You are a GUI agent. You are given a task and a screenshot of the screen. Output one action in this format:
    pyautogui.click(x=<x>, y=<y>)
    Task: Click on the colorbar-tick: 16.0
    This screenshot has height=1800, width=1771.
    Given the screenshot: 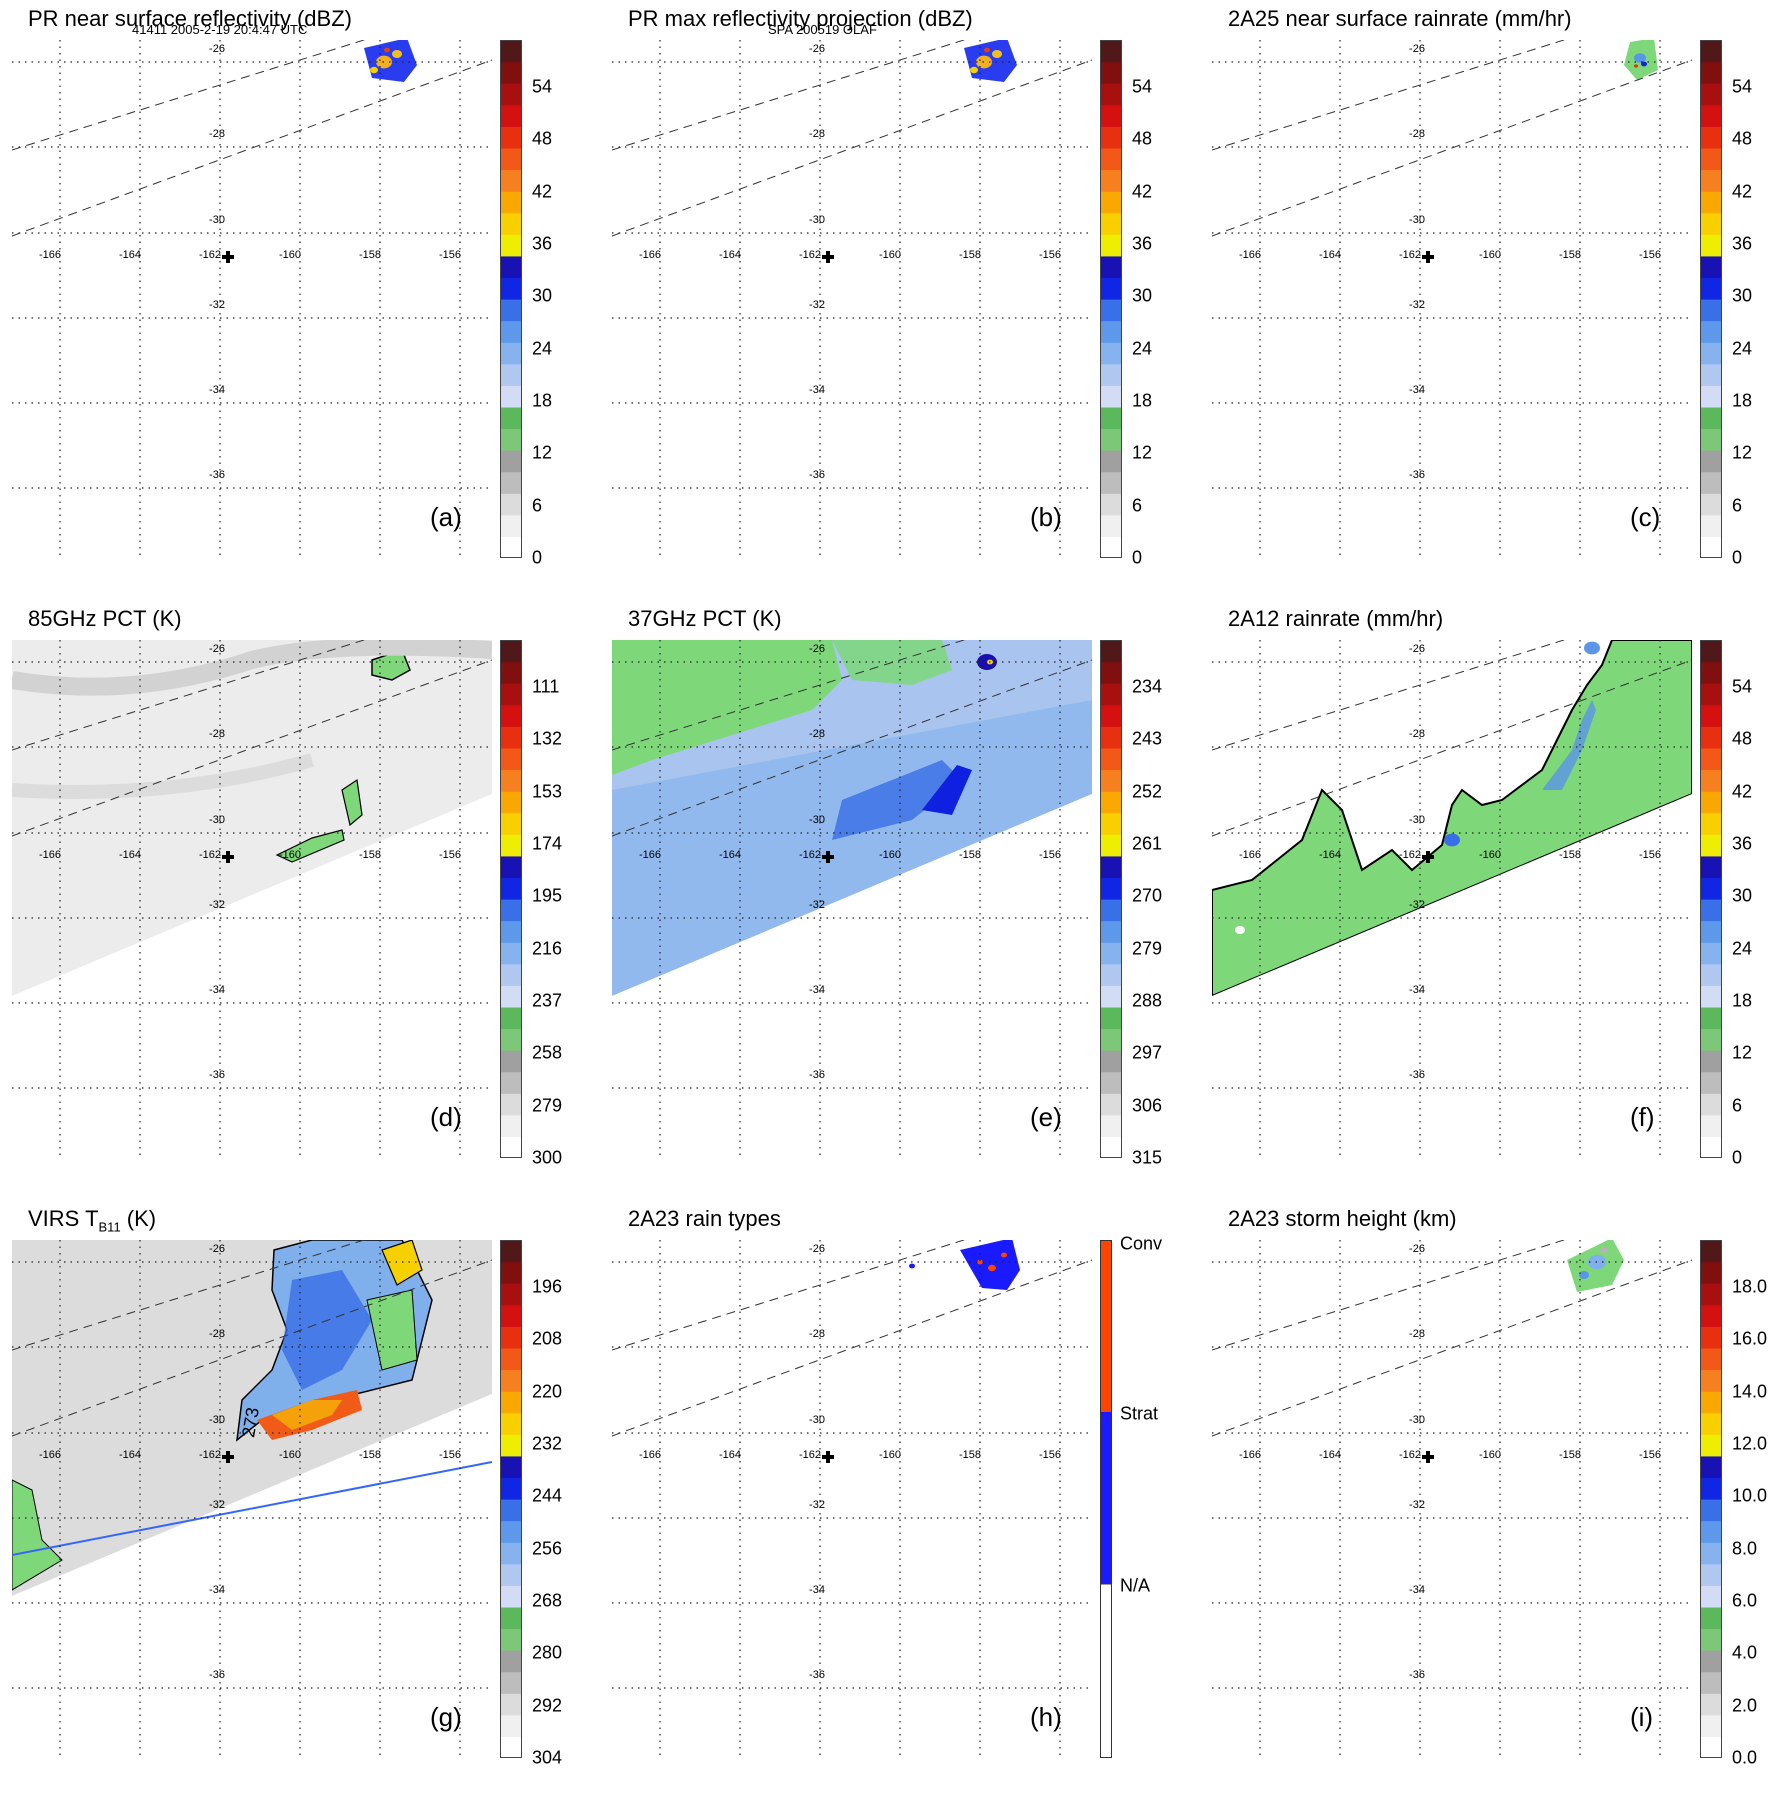 What is the action you would take?
    pyautogui.click(x=1750, y=1338)
    